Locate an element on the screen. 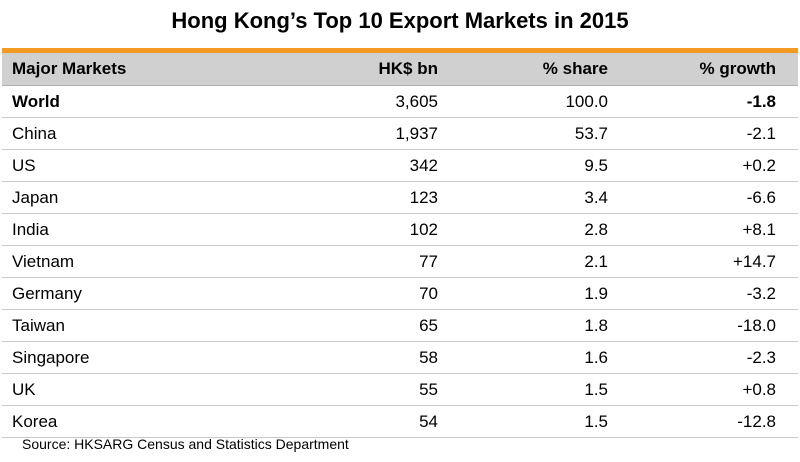 This screenshot has height=462, width=800. cell-hk-bn: 342 is located at coordinates (423, 165).